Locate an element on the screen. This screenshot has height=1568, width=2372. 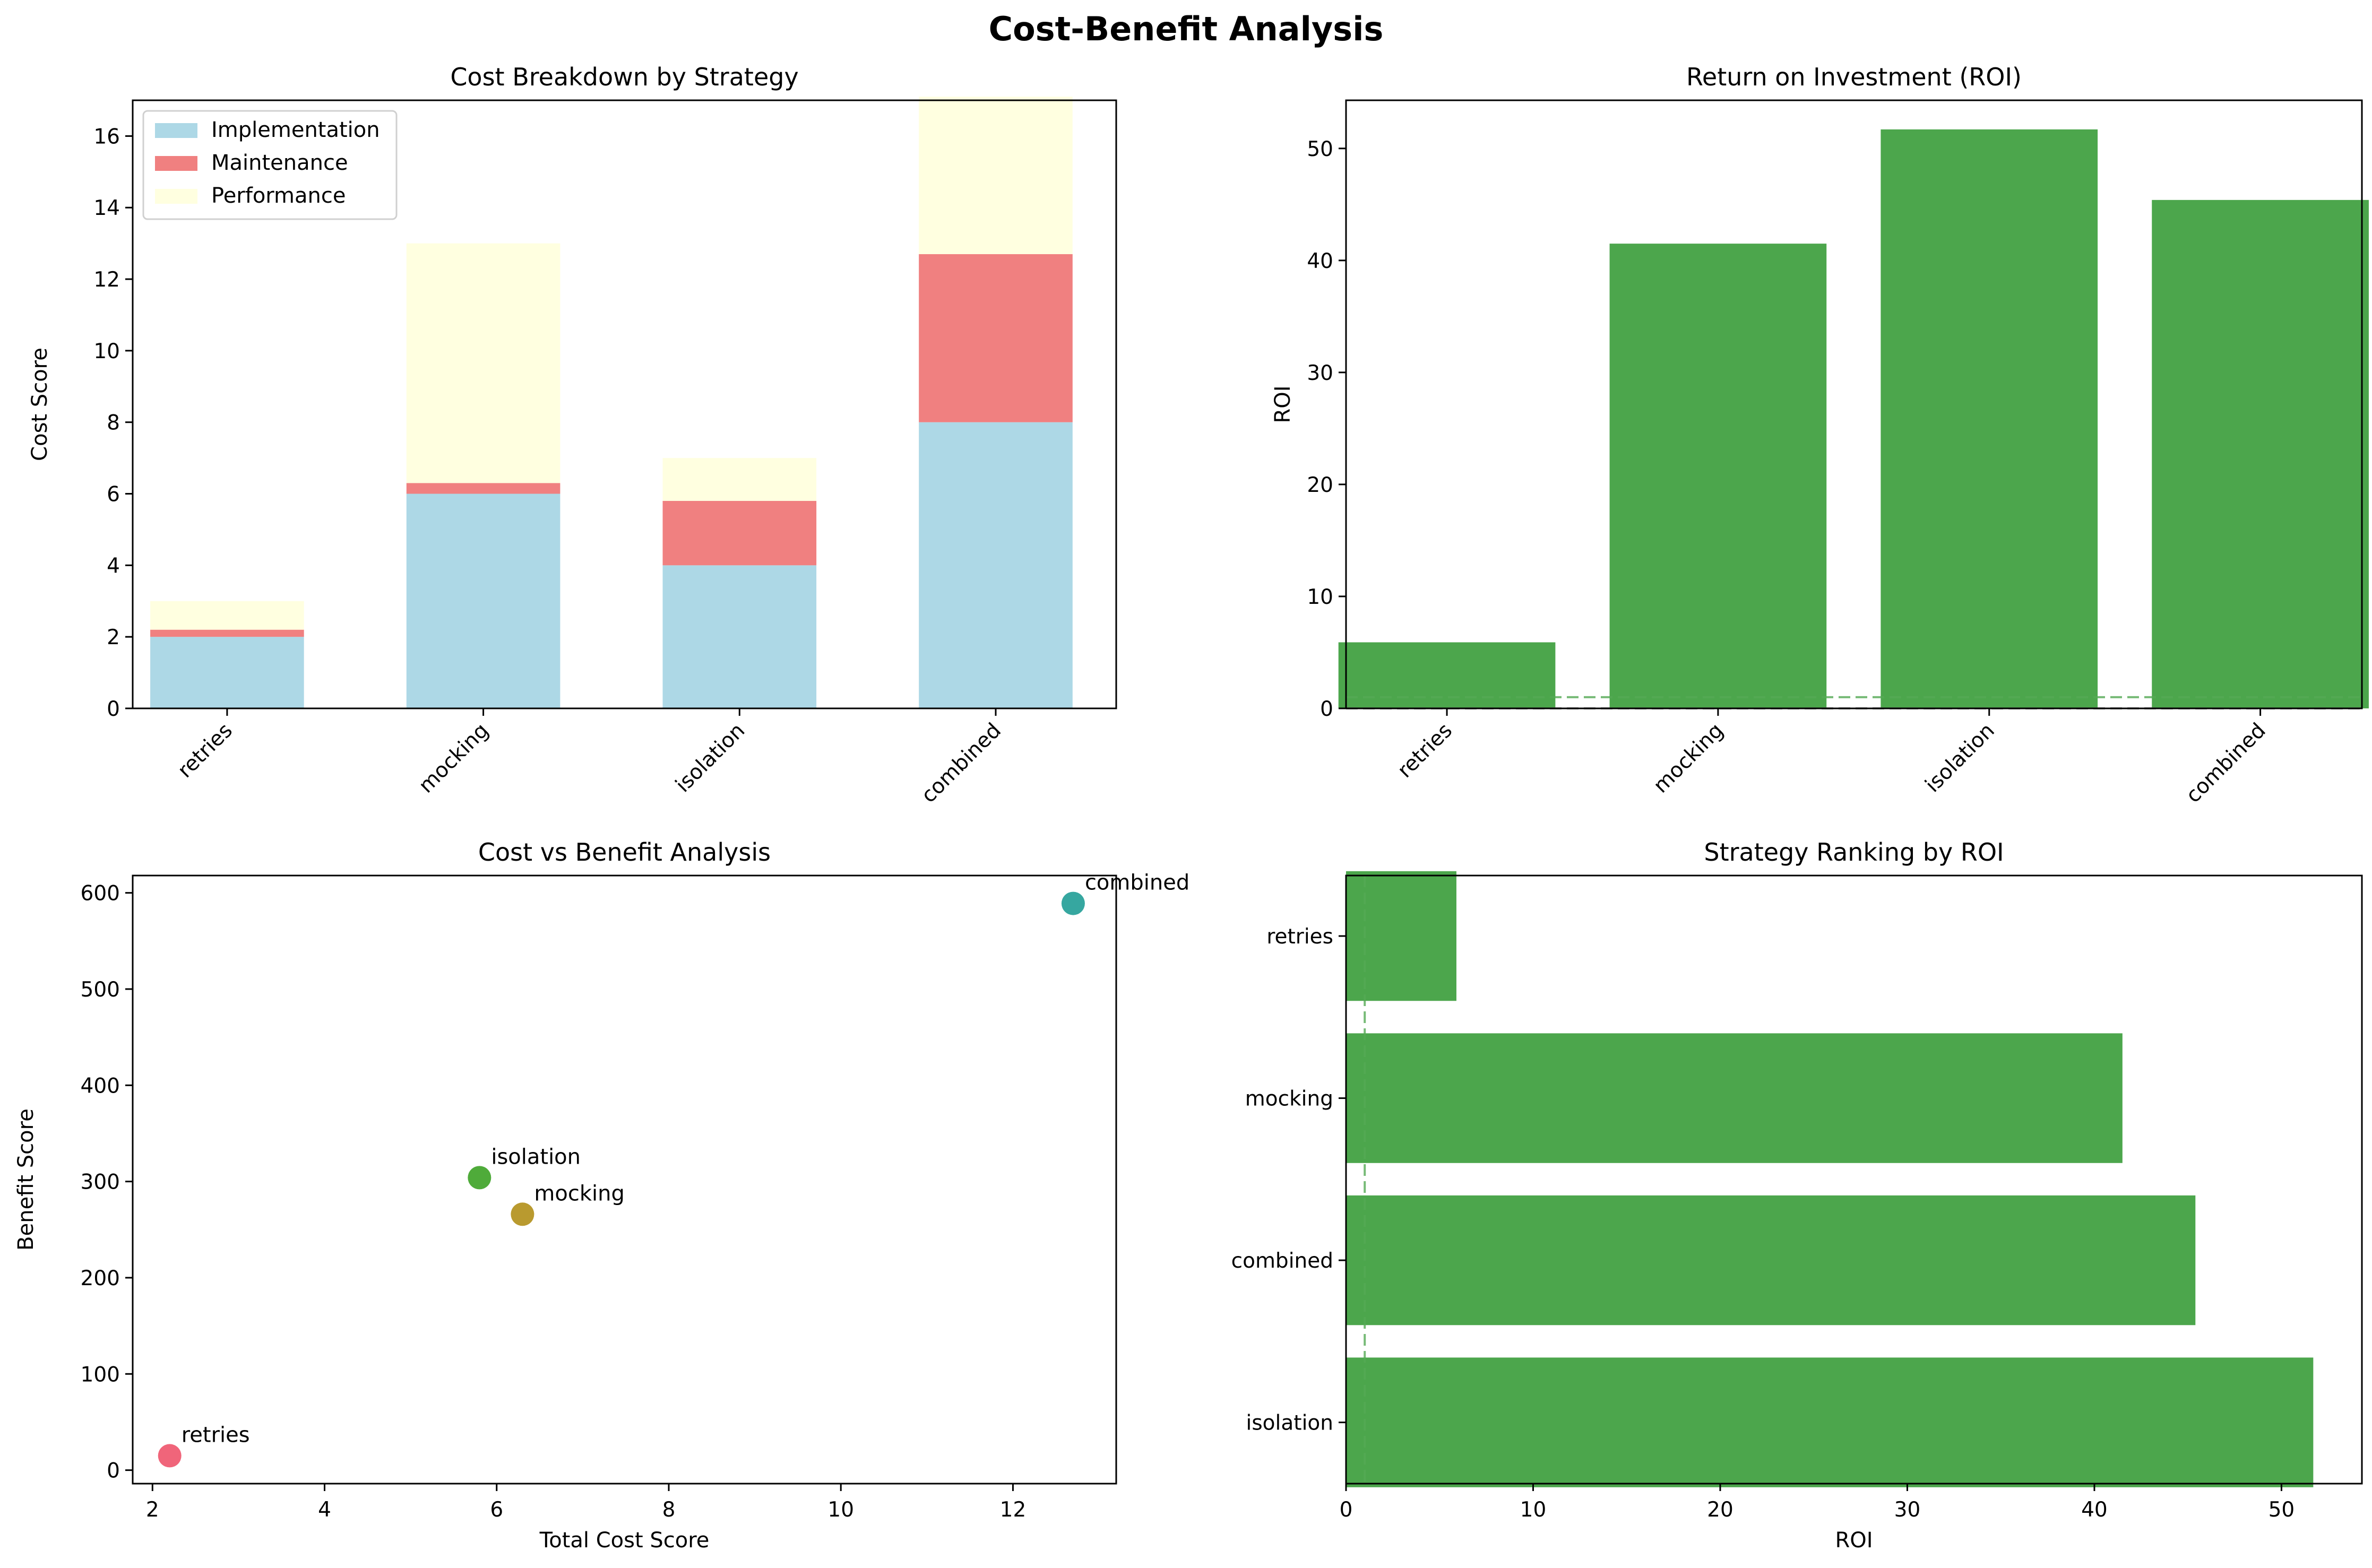
y-tick-label: 2 is located at coordinates (113, 637).